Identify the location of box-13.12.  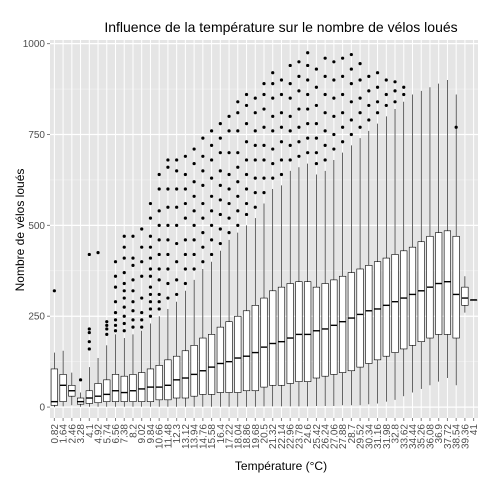
(185, 280).